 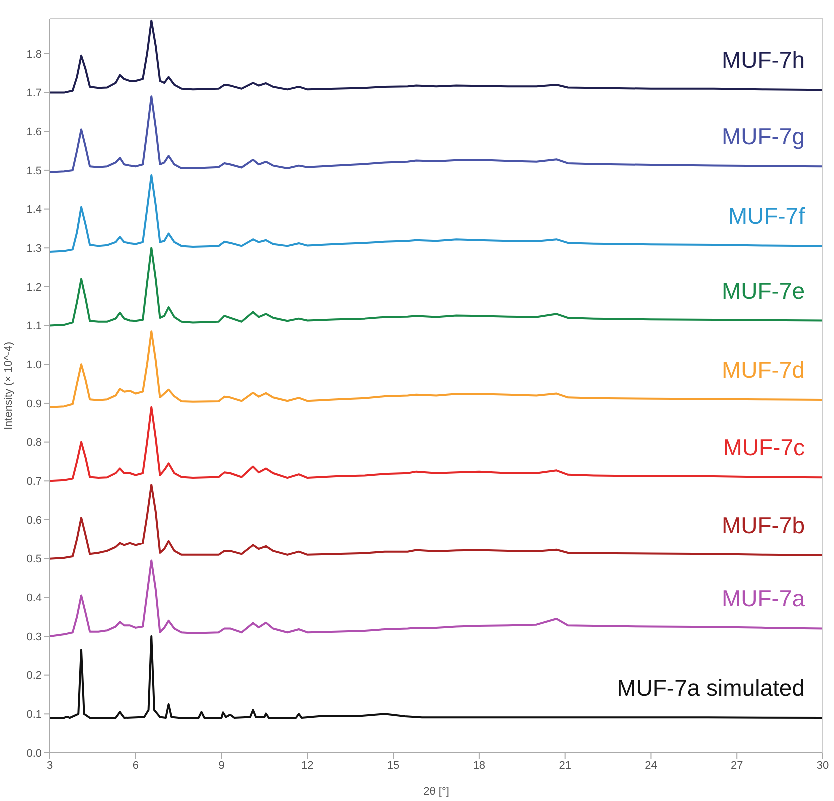 What do you see at coordinates (764, 599) in the screenshot?
I see `series-label: MUF-7a` at bounding box center [764, 599].